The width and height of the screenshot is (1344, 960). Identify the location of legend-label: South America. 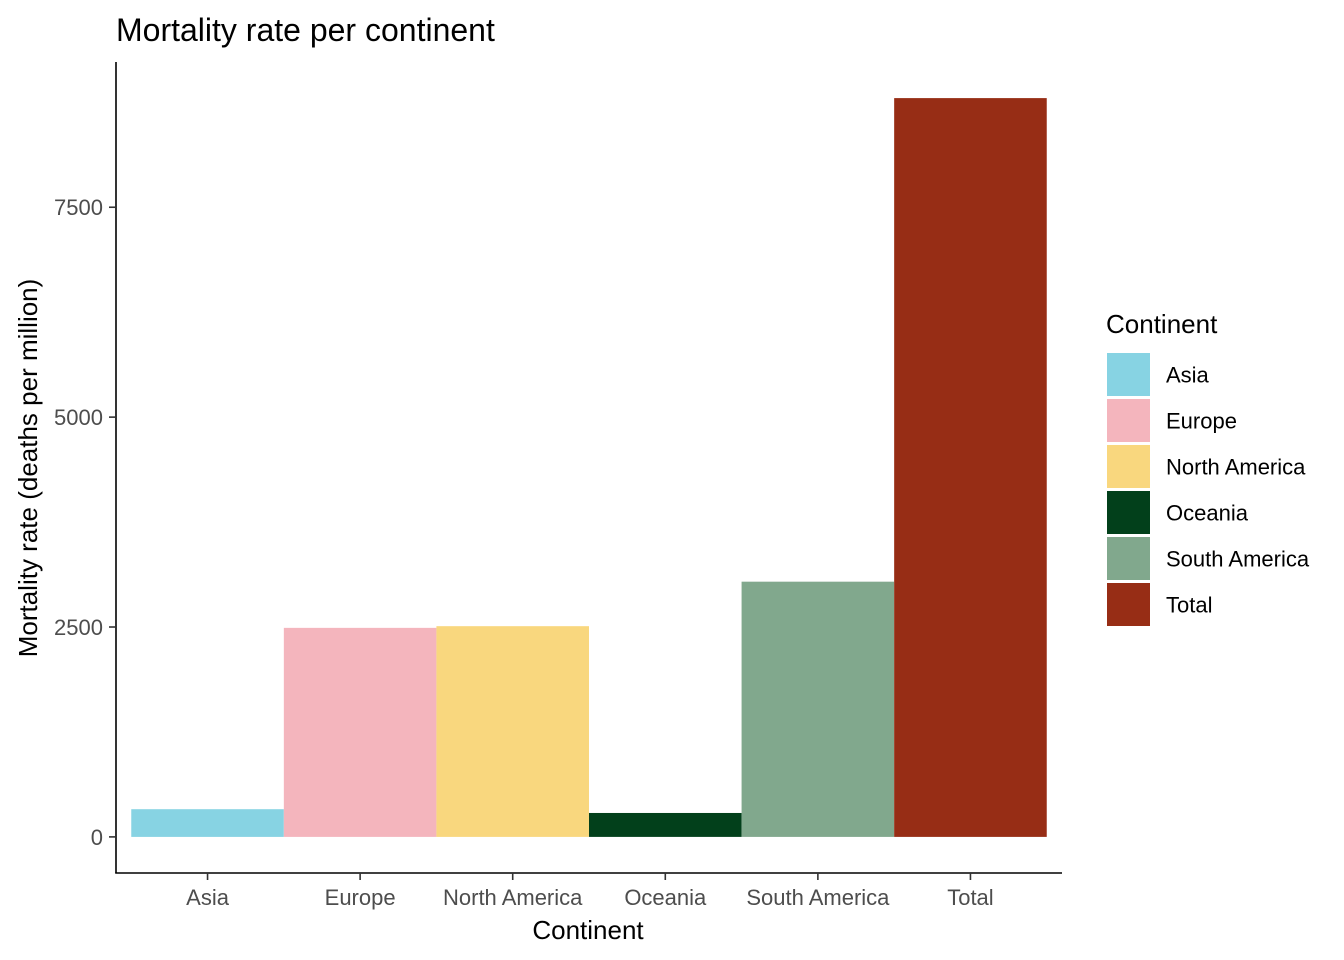
(1238, 559).